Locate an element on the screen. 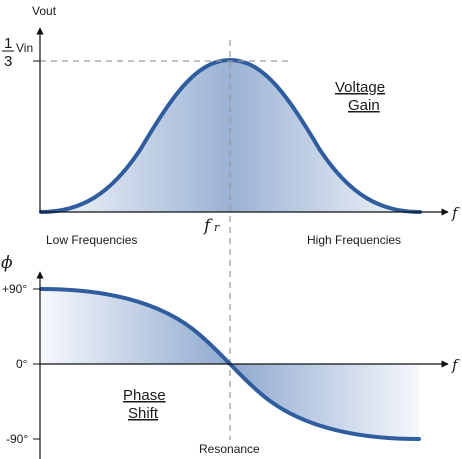 The height and width of the screenshot is (459, 462). plus90-label: +90° is located at coordinates (14, 289).